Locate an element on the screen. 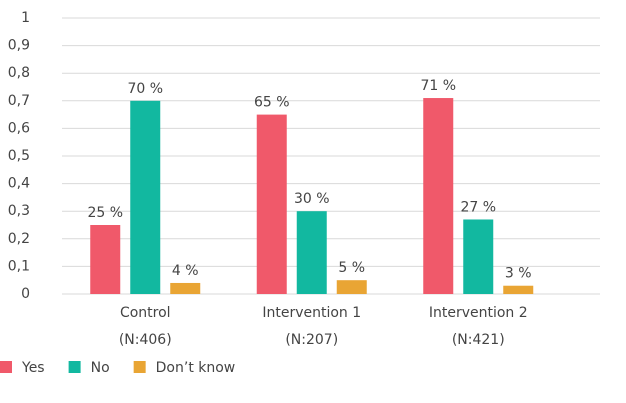 The height and width of the screenshot is (403, 626). value-label: 25 % is located at coordinates (105, 213).